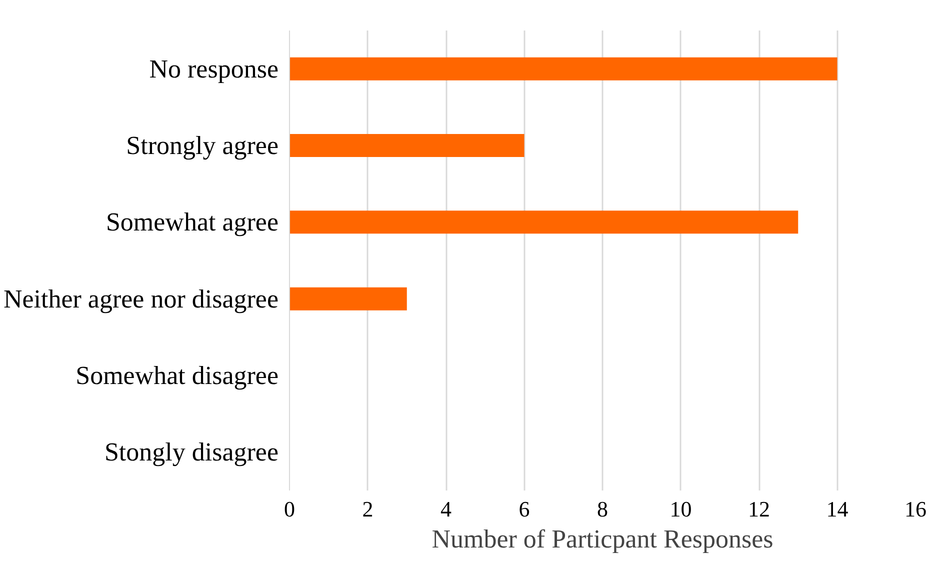  Describe the element at coordinates (192, 222) in the screenshot. I see `y-tick-label: Somewhat agree` at that location.